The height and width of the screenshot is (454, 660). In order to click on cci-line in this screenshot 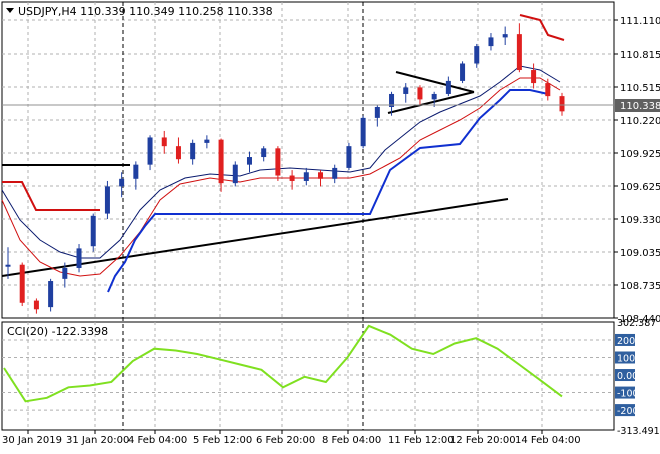, I will do `click(283, 363)`.